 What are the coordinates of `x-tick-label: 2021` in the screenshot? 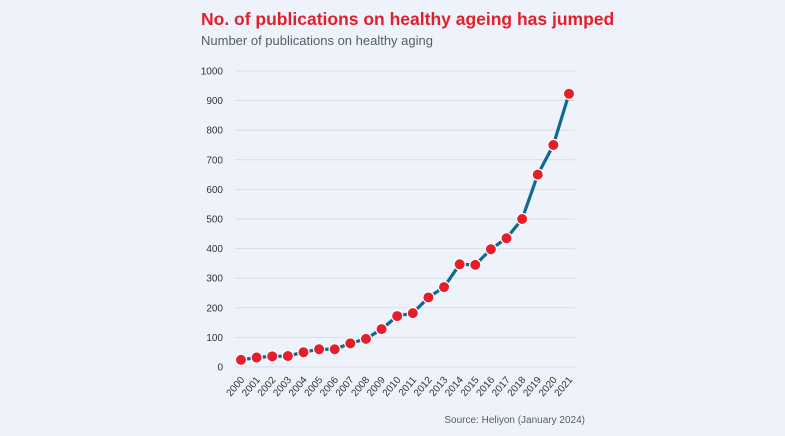 It's located at (564, 387).